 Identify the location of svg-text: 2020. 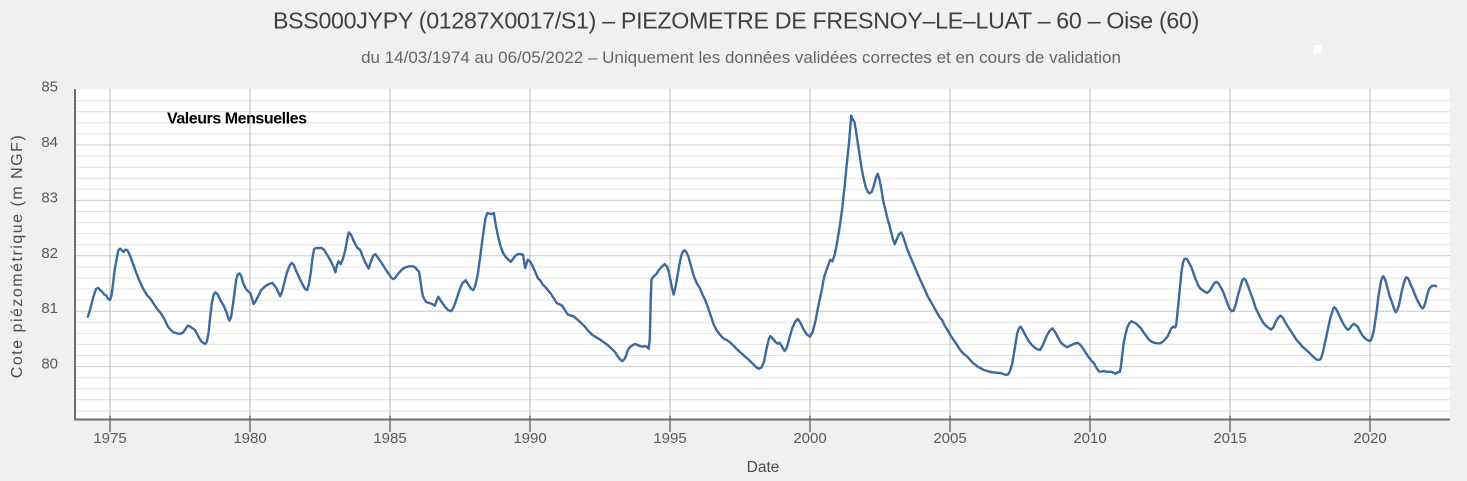
(1369, 438).